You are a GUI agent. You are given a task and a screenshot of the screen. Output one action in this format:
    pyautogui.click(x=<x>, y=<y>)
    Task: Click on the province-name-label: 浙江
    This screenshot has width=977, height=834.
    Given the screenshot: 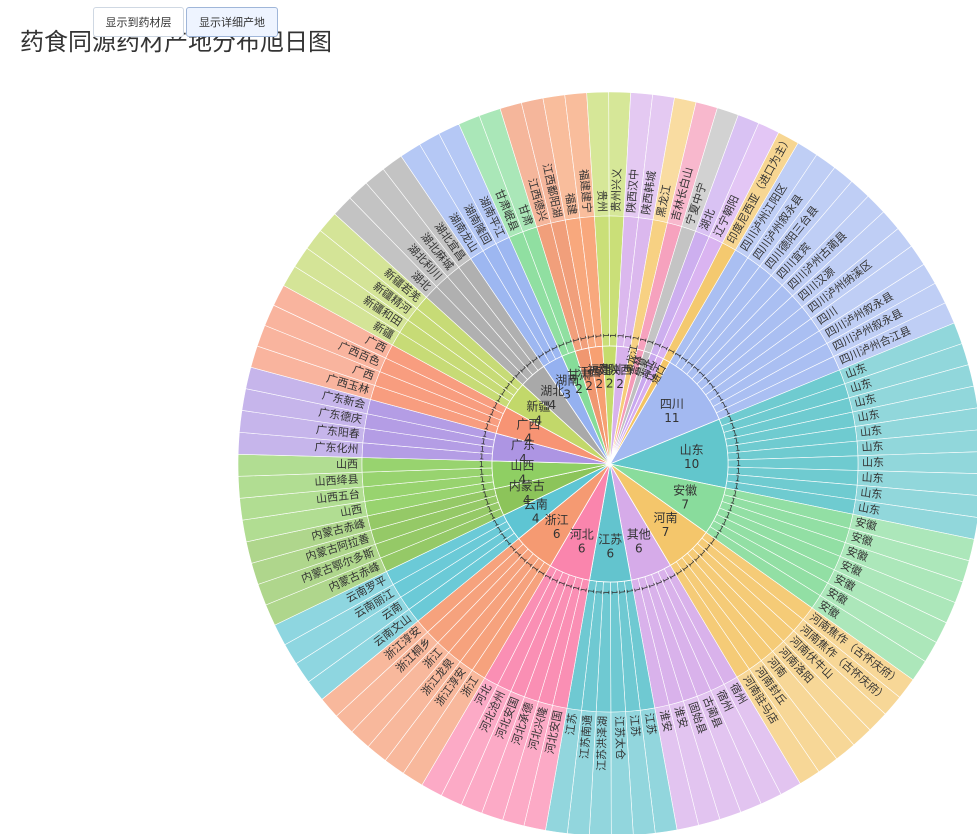 What is the action you would take?
    pyautogui.click(x=557, y=520)
    